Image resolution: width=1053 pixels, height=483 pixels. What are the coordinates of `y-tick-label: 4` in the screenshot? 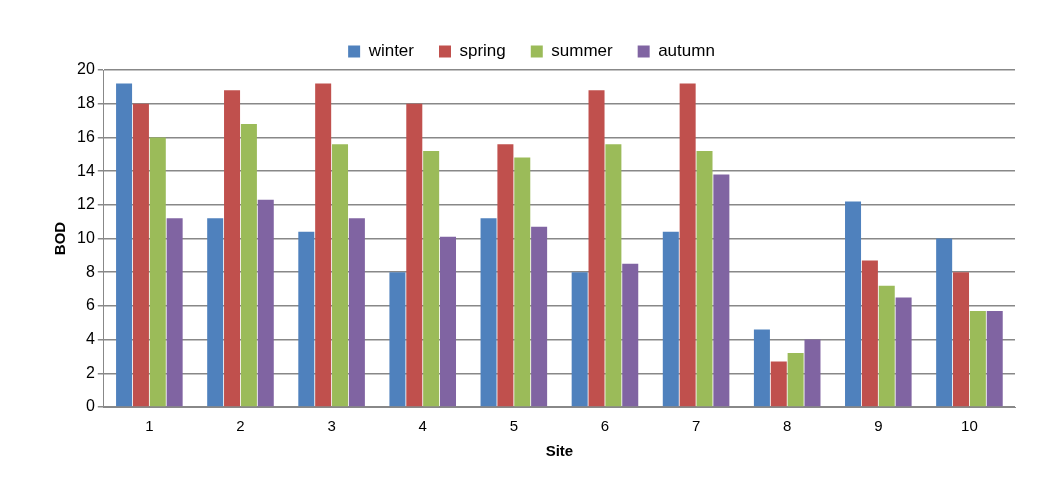 It's located at (90, 339).